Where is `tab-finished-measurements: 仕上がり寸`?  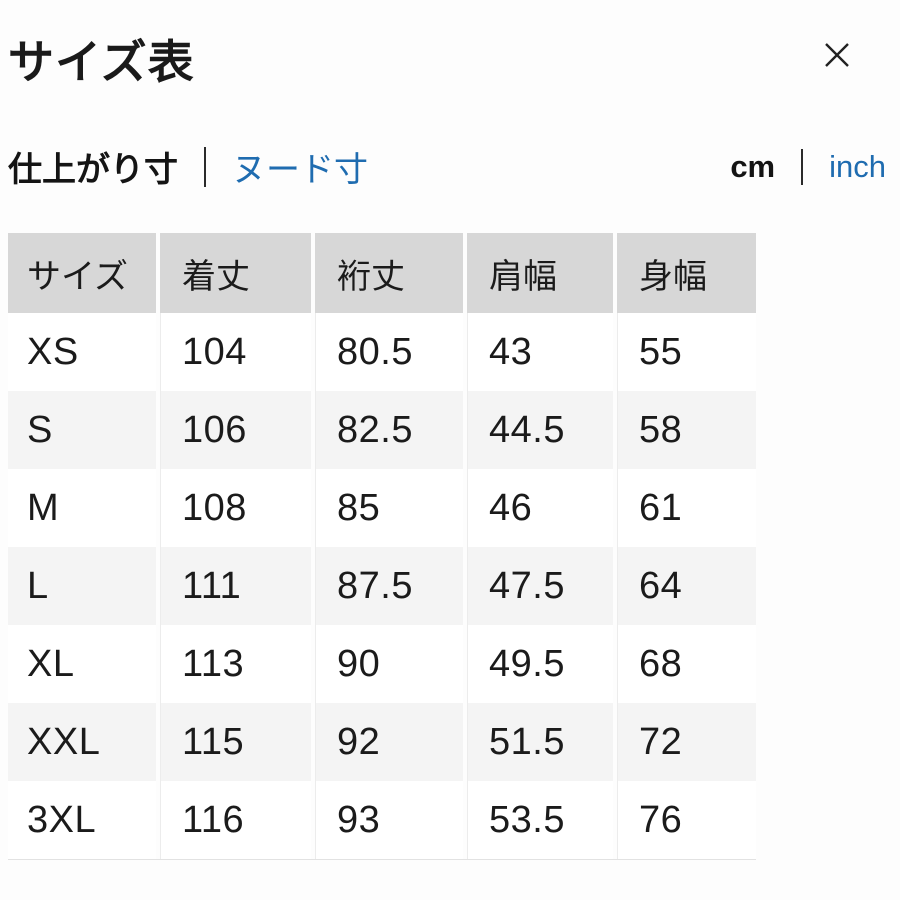
tab-finished-measurements: 仕上がり寸 is located at coordinates (93, 166).